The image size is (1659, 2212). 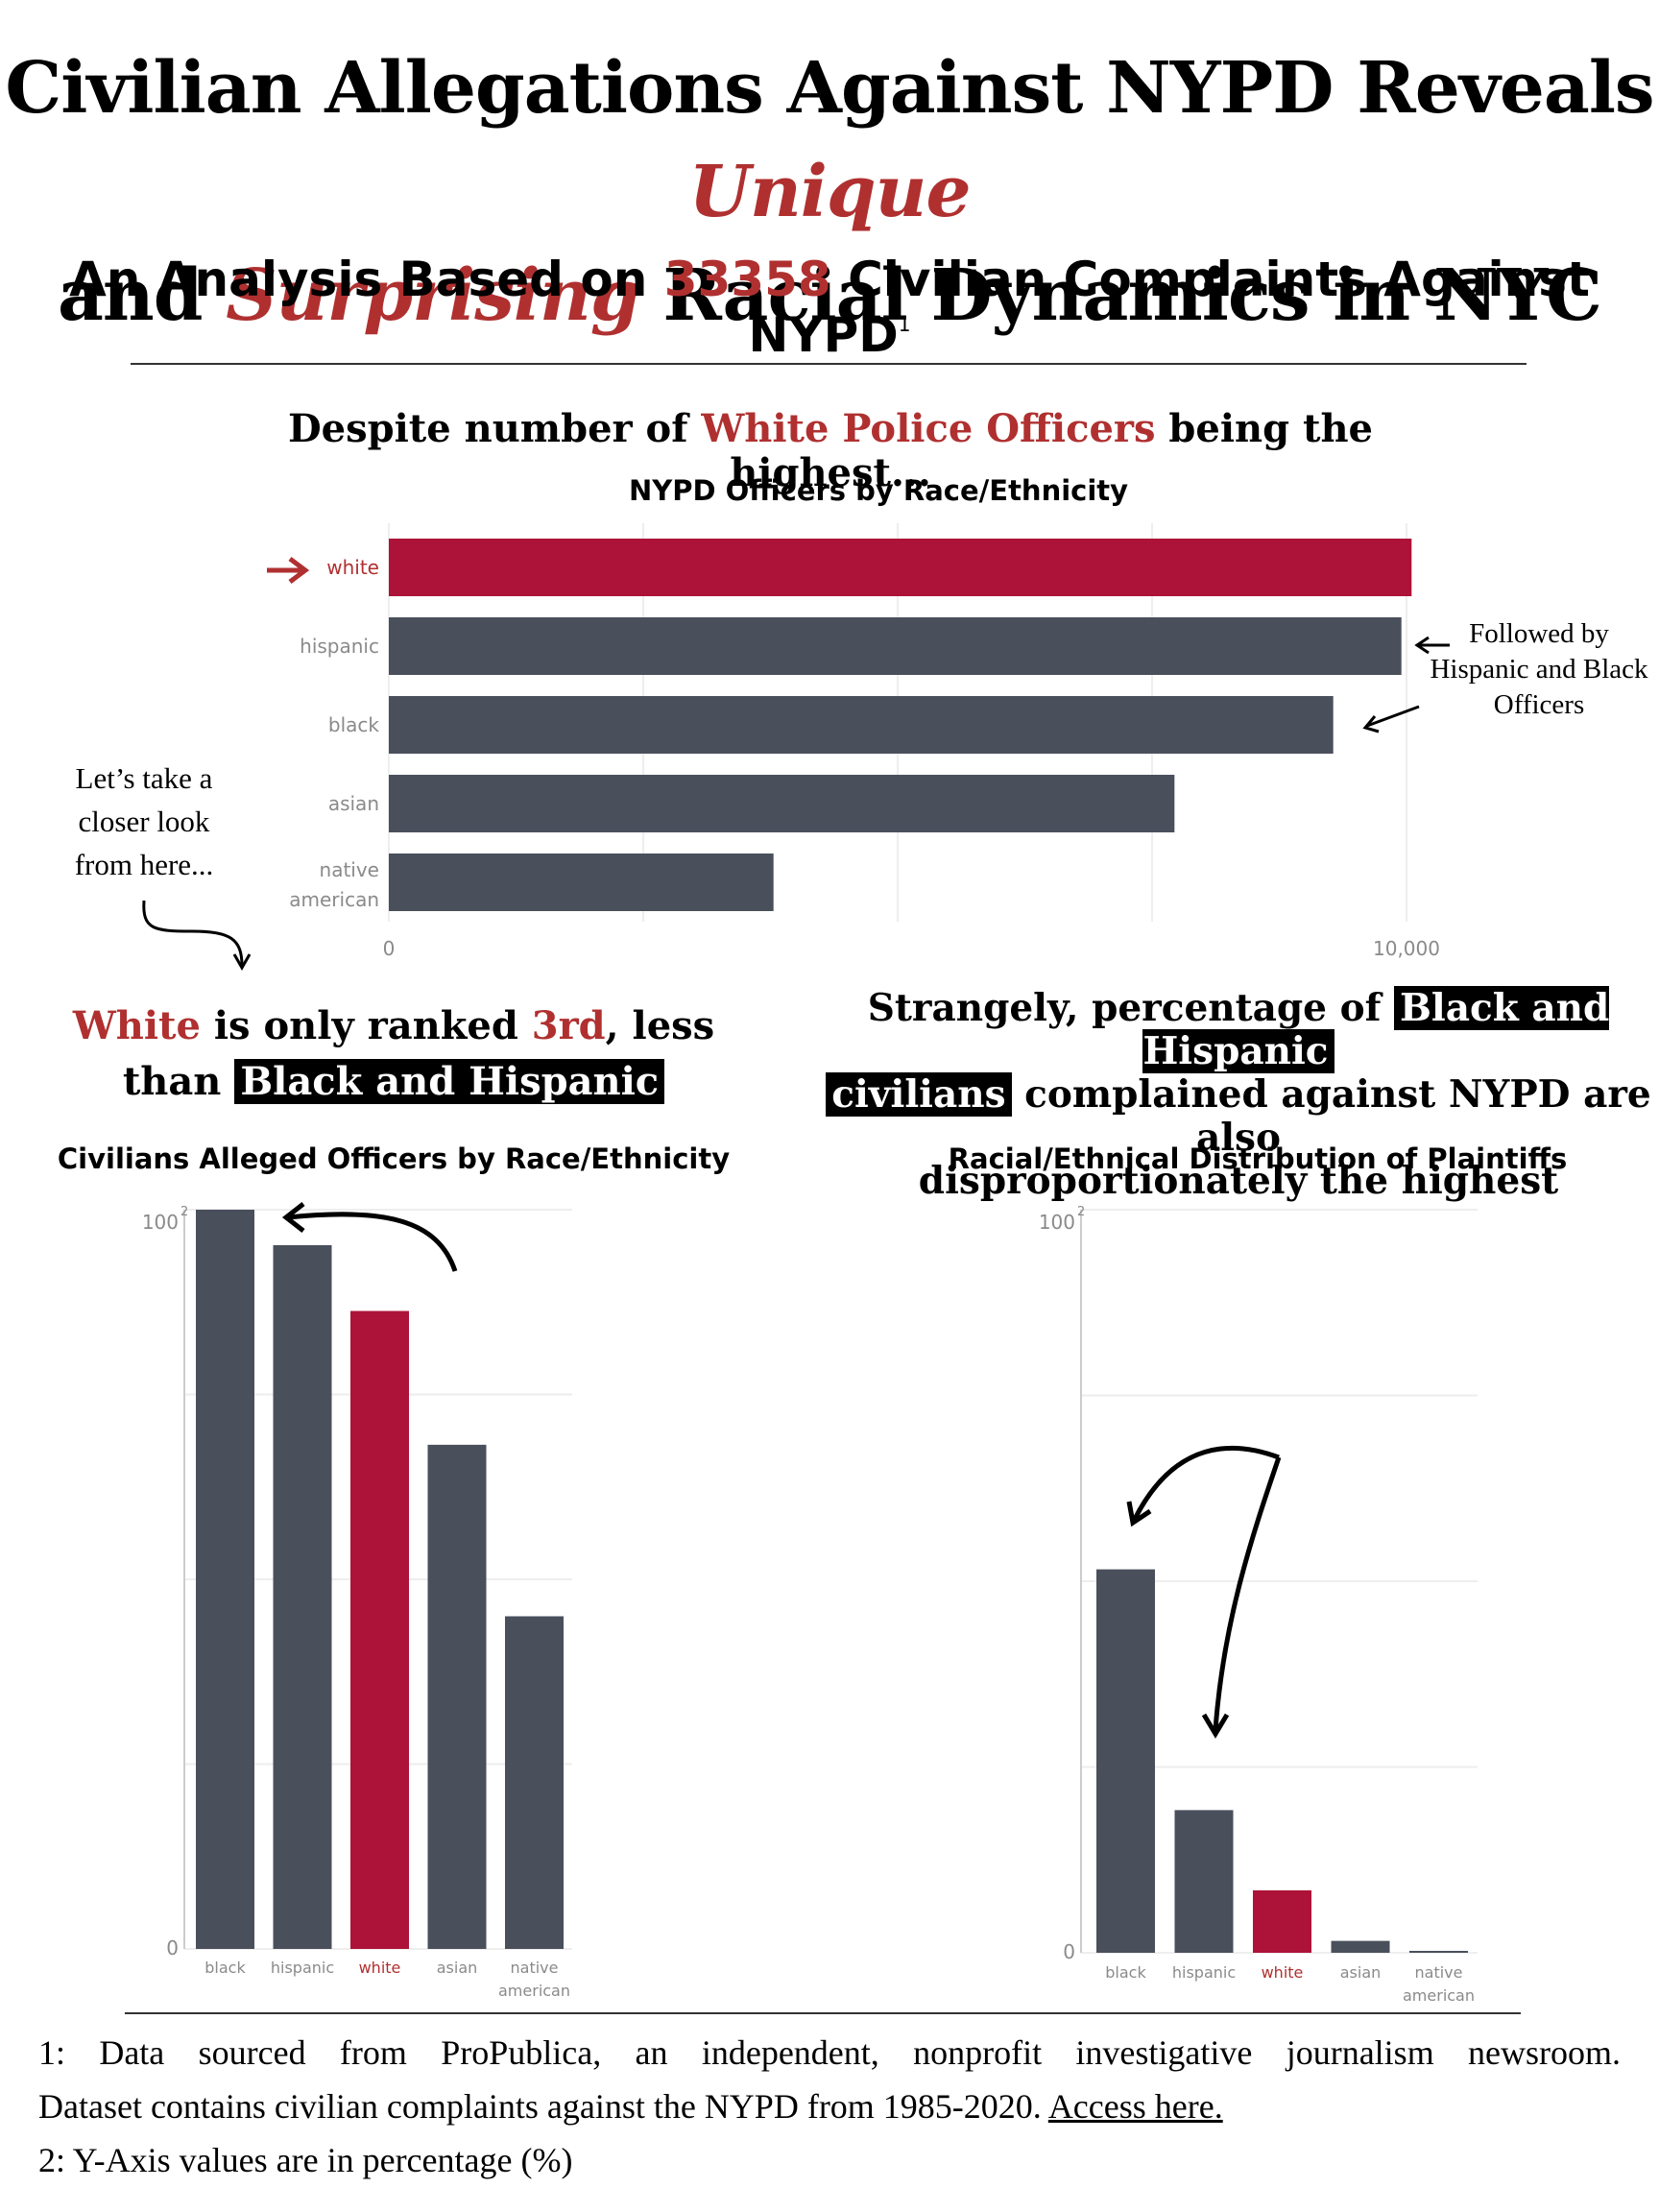 I want to click on arrow-left-icon, so click(x=1432, y=645).